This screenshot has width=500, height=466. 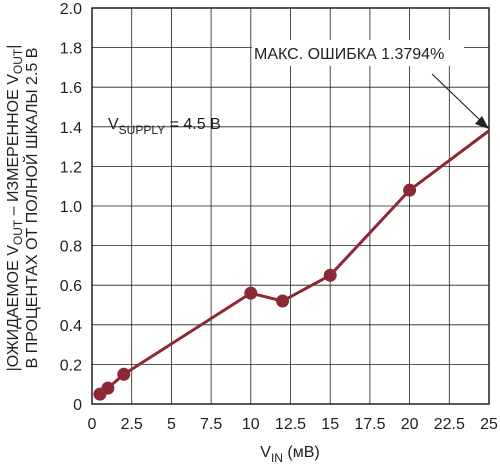 I want to click on x-axis-title-sub: IN, so click(x=277, y=458).